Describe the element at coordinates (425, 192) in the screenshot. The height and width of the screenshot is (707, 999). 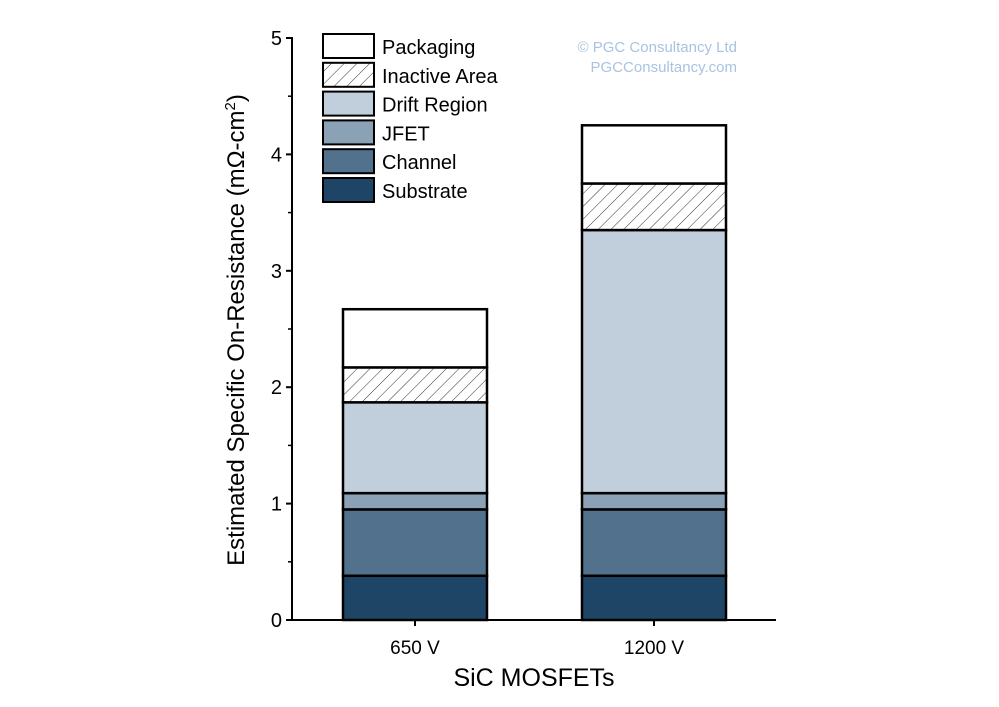
I see `legend-label: Substrate` at that location.